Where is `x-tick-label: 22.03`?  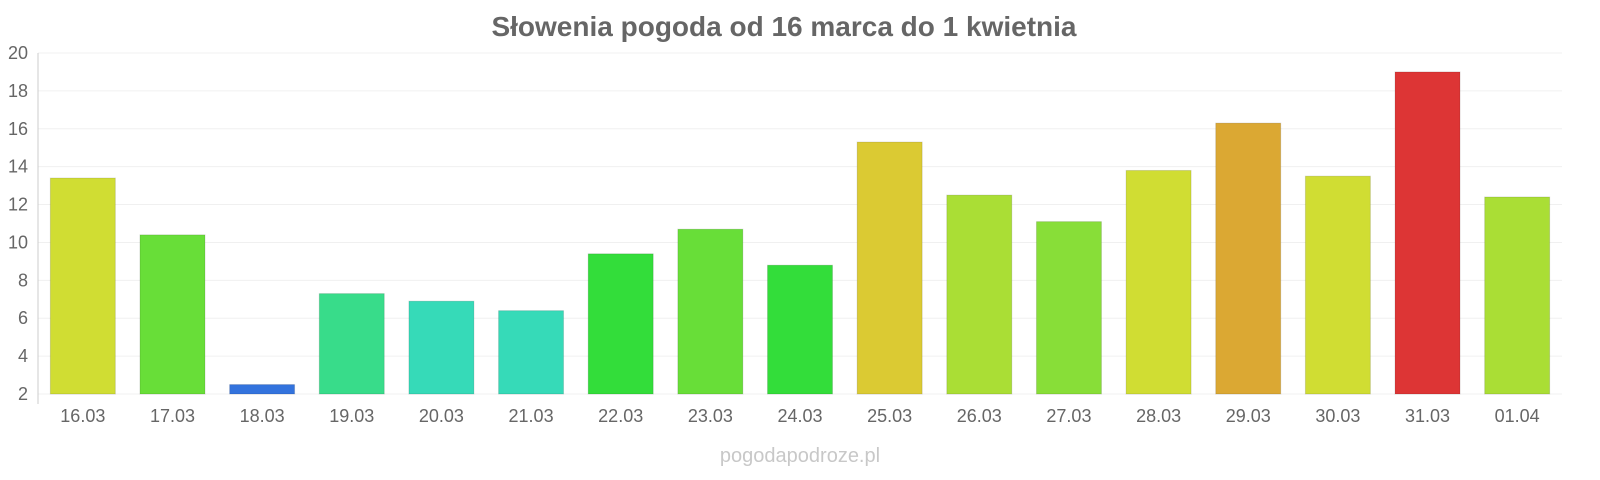
x-tick-label: 22.03 is located at coordinates (620, 416).